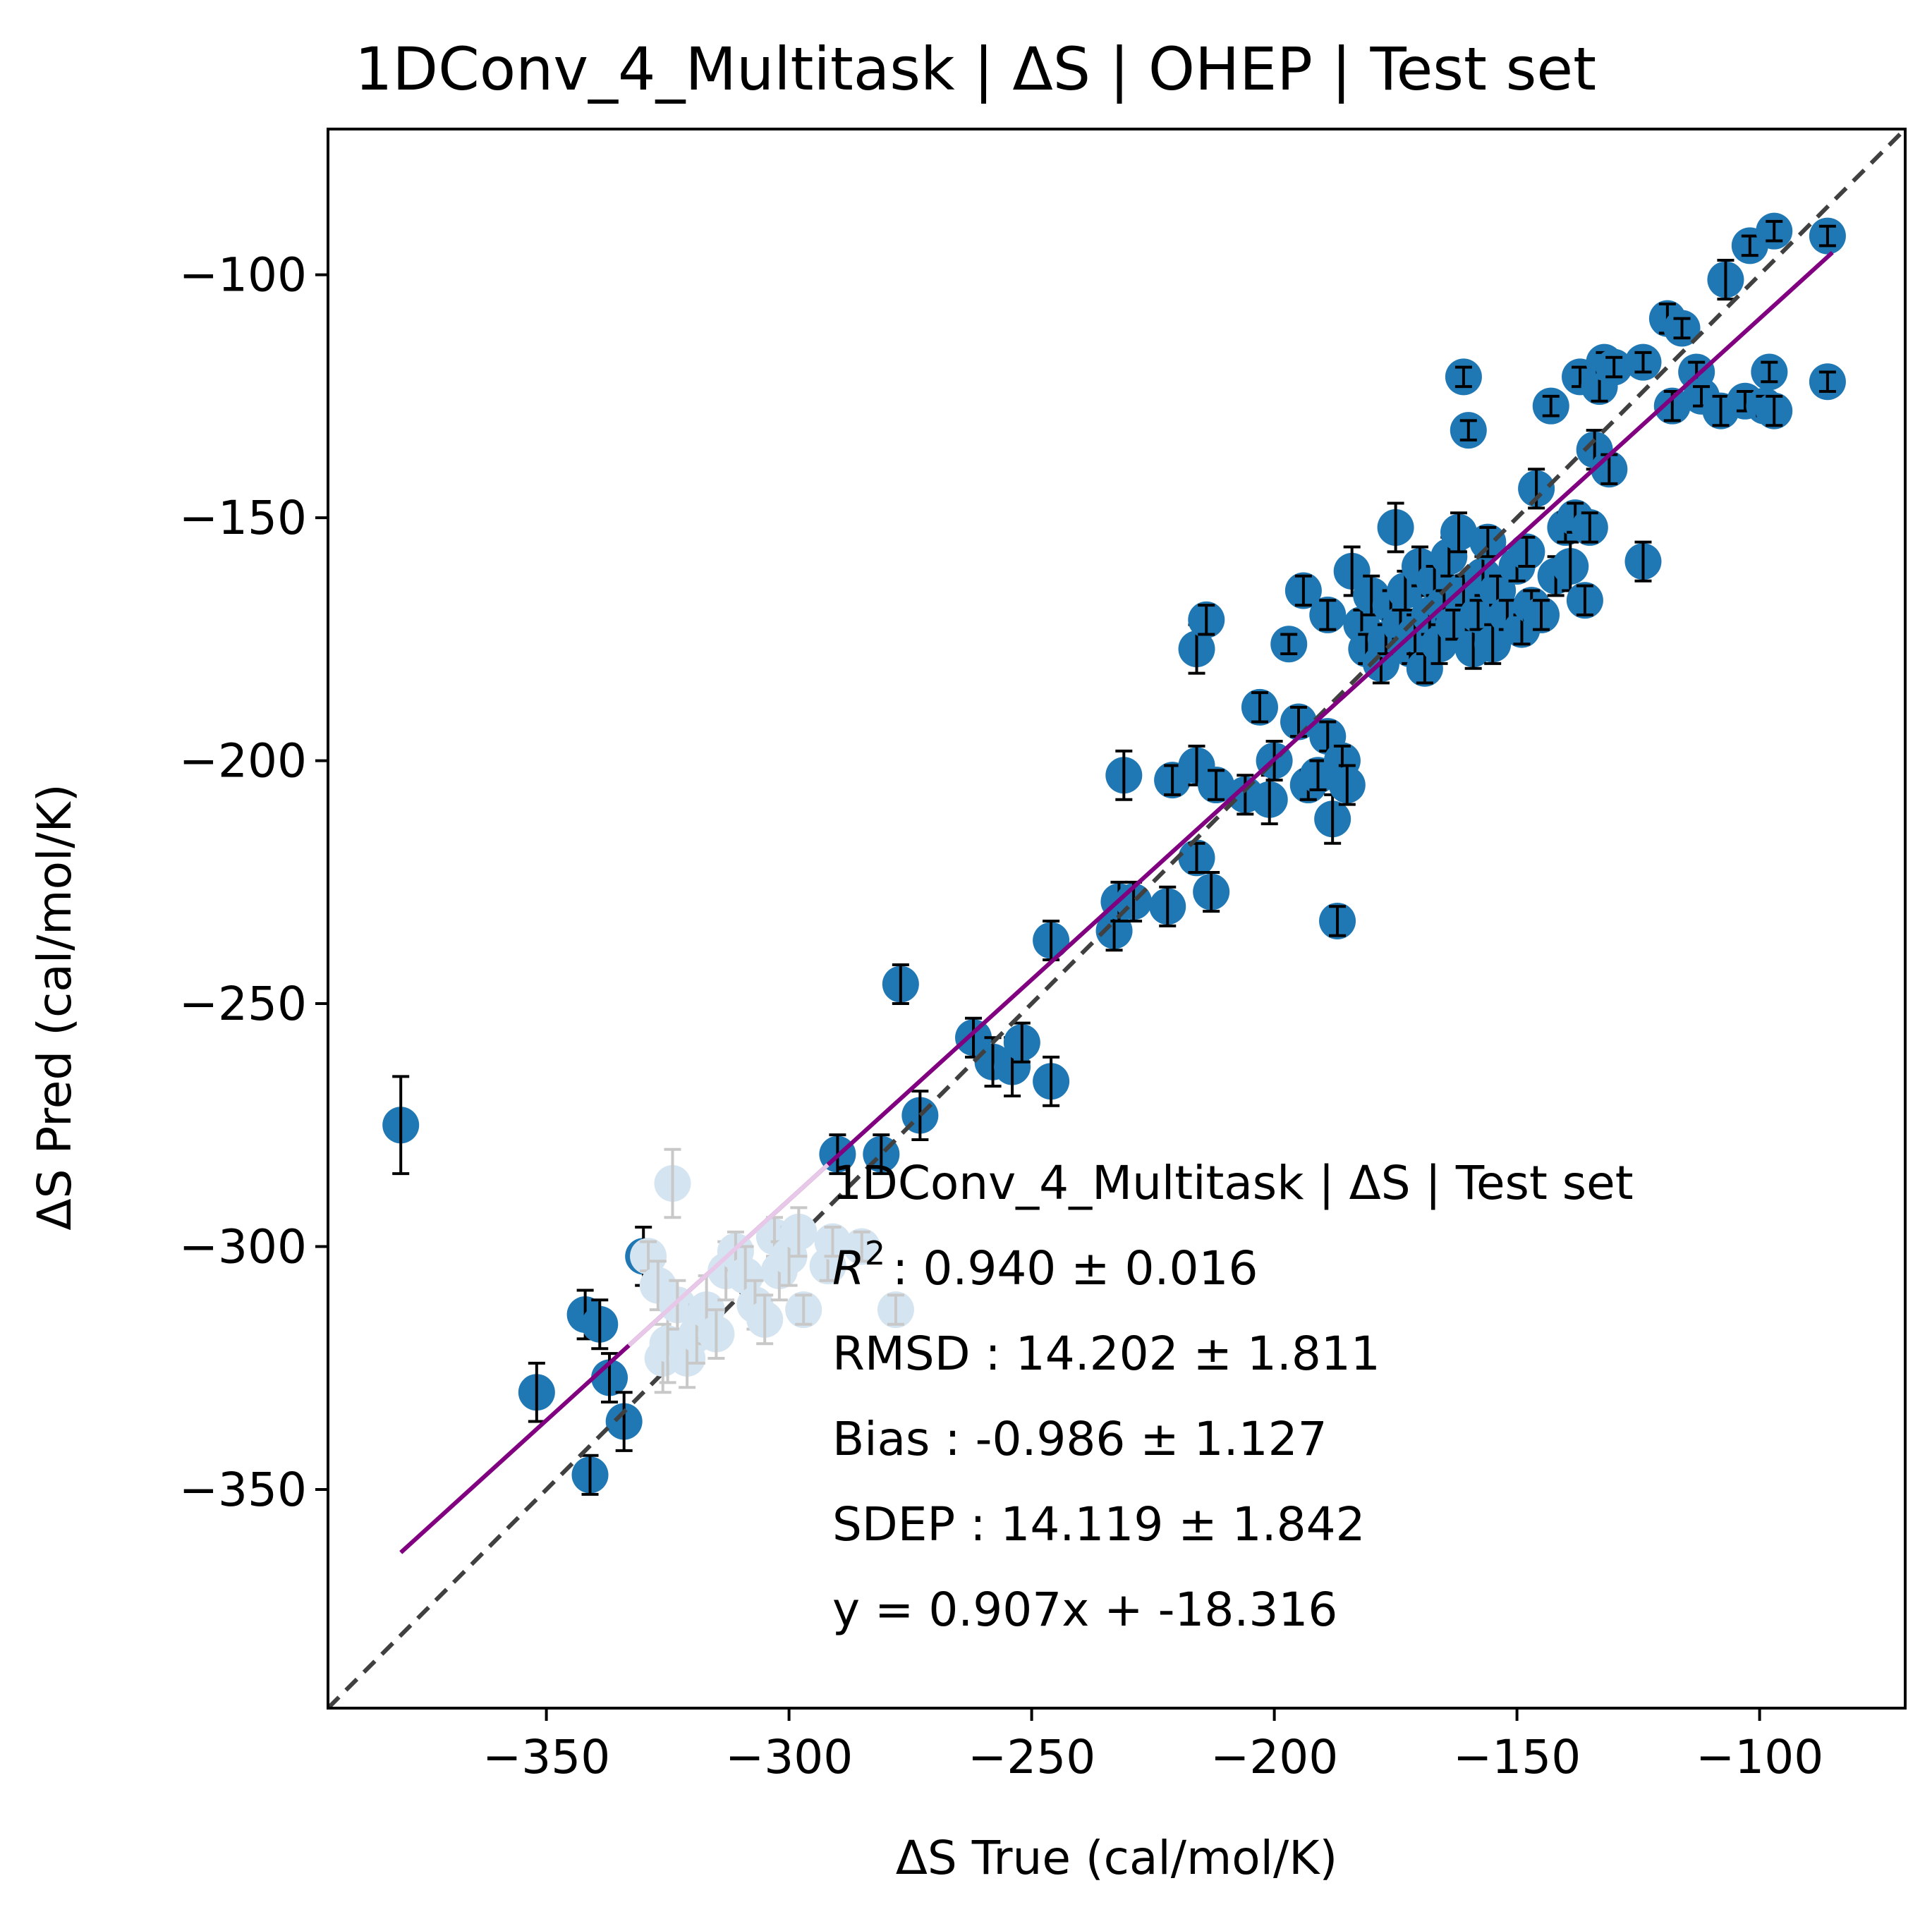  Describe the element at coordinates (546, 1757) in the screenshot. I see `x-tick-label: −350` at that location.